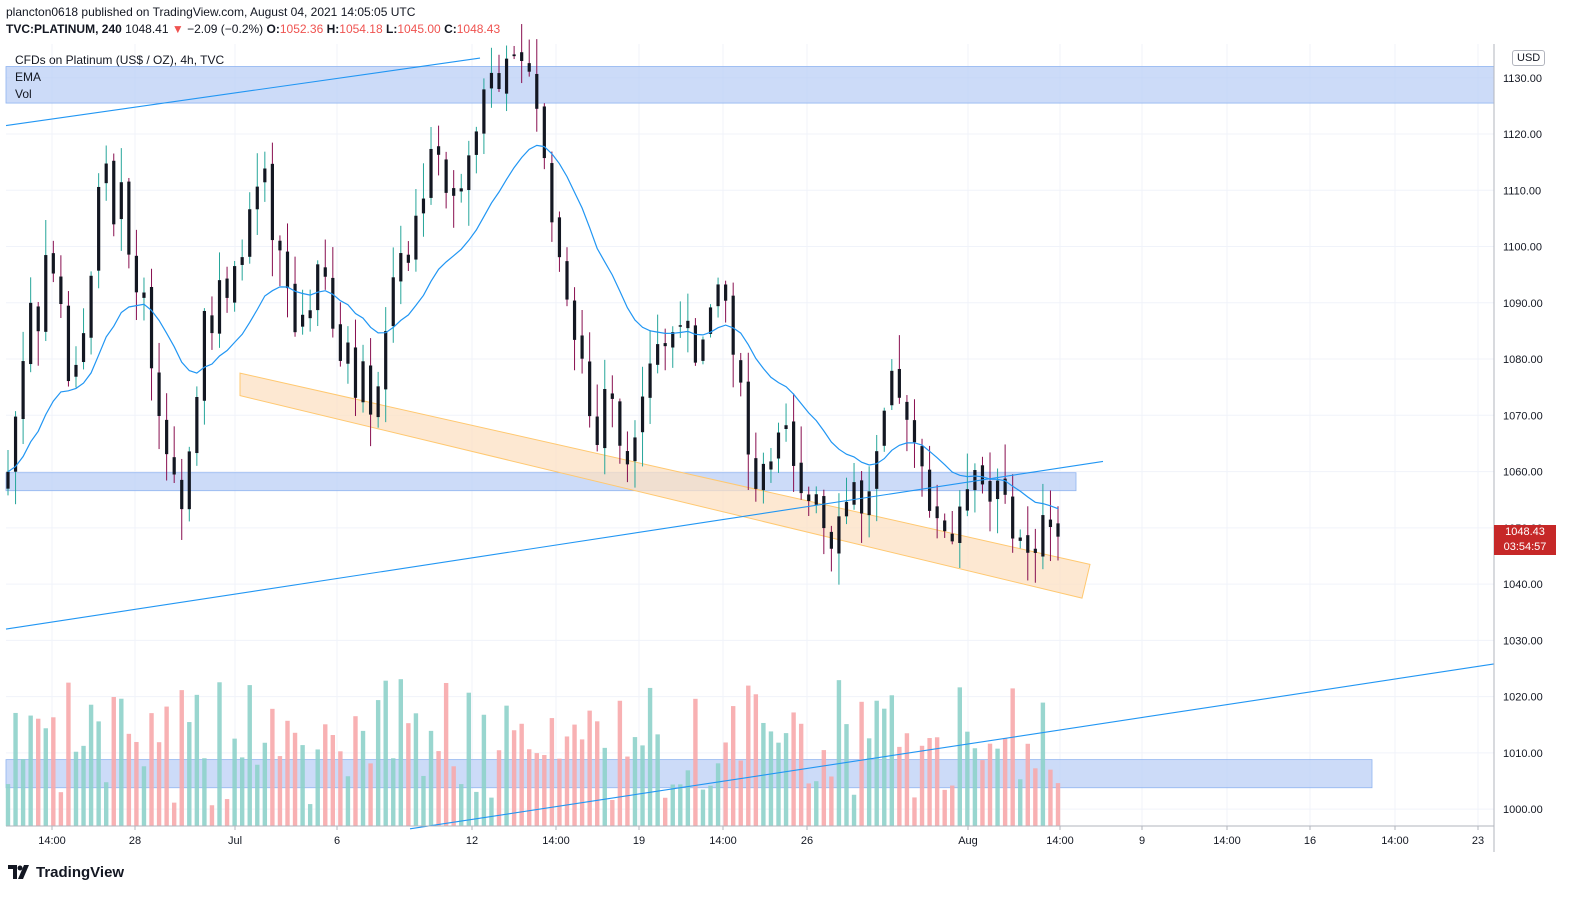  Describe the element at coordinates (1478, 841) in the screenshot. I see `time-tick-label: 23` at that location.